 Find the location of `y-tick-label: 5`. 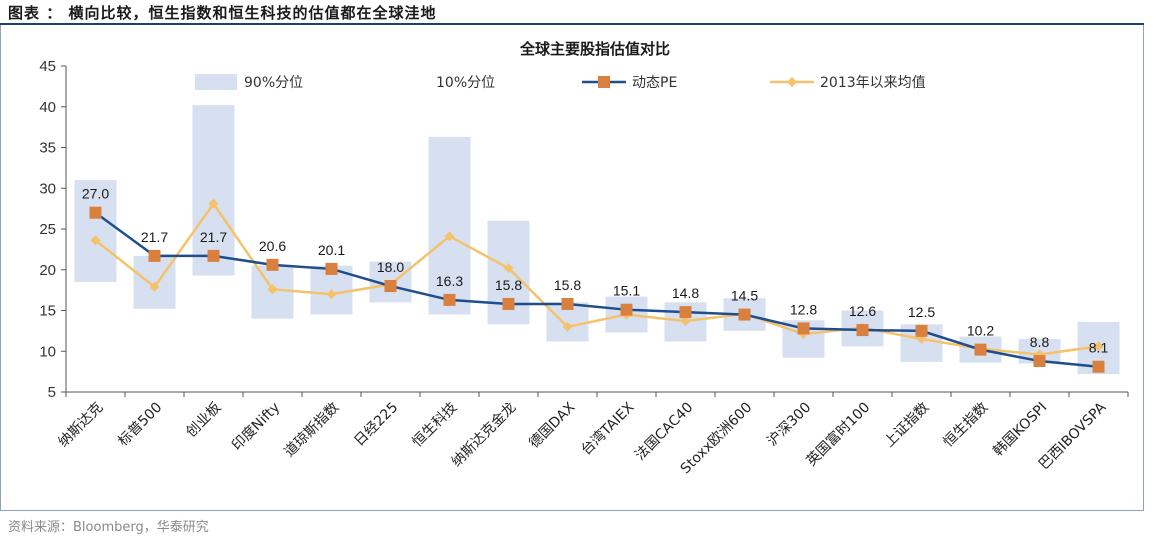

y-tick-label: 5 is located at coordinates (52, 392).